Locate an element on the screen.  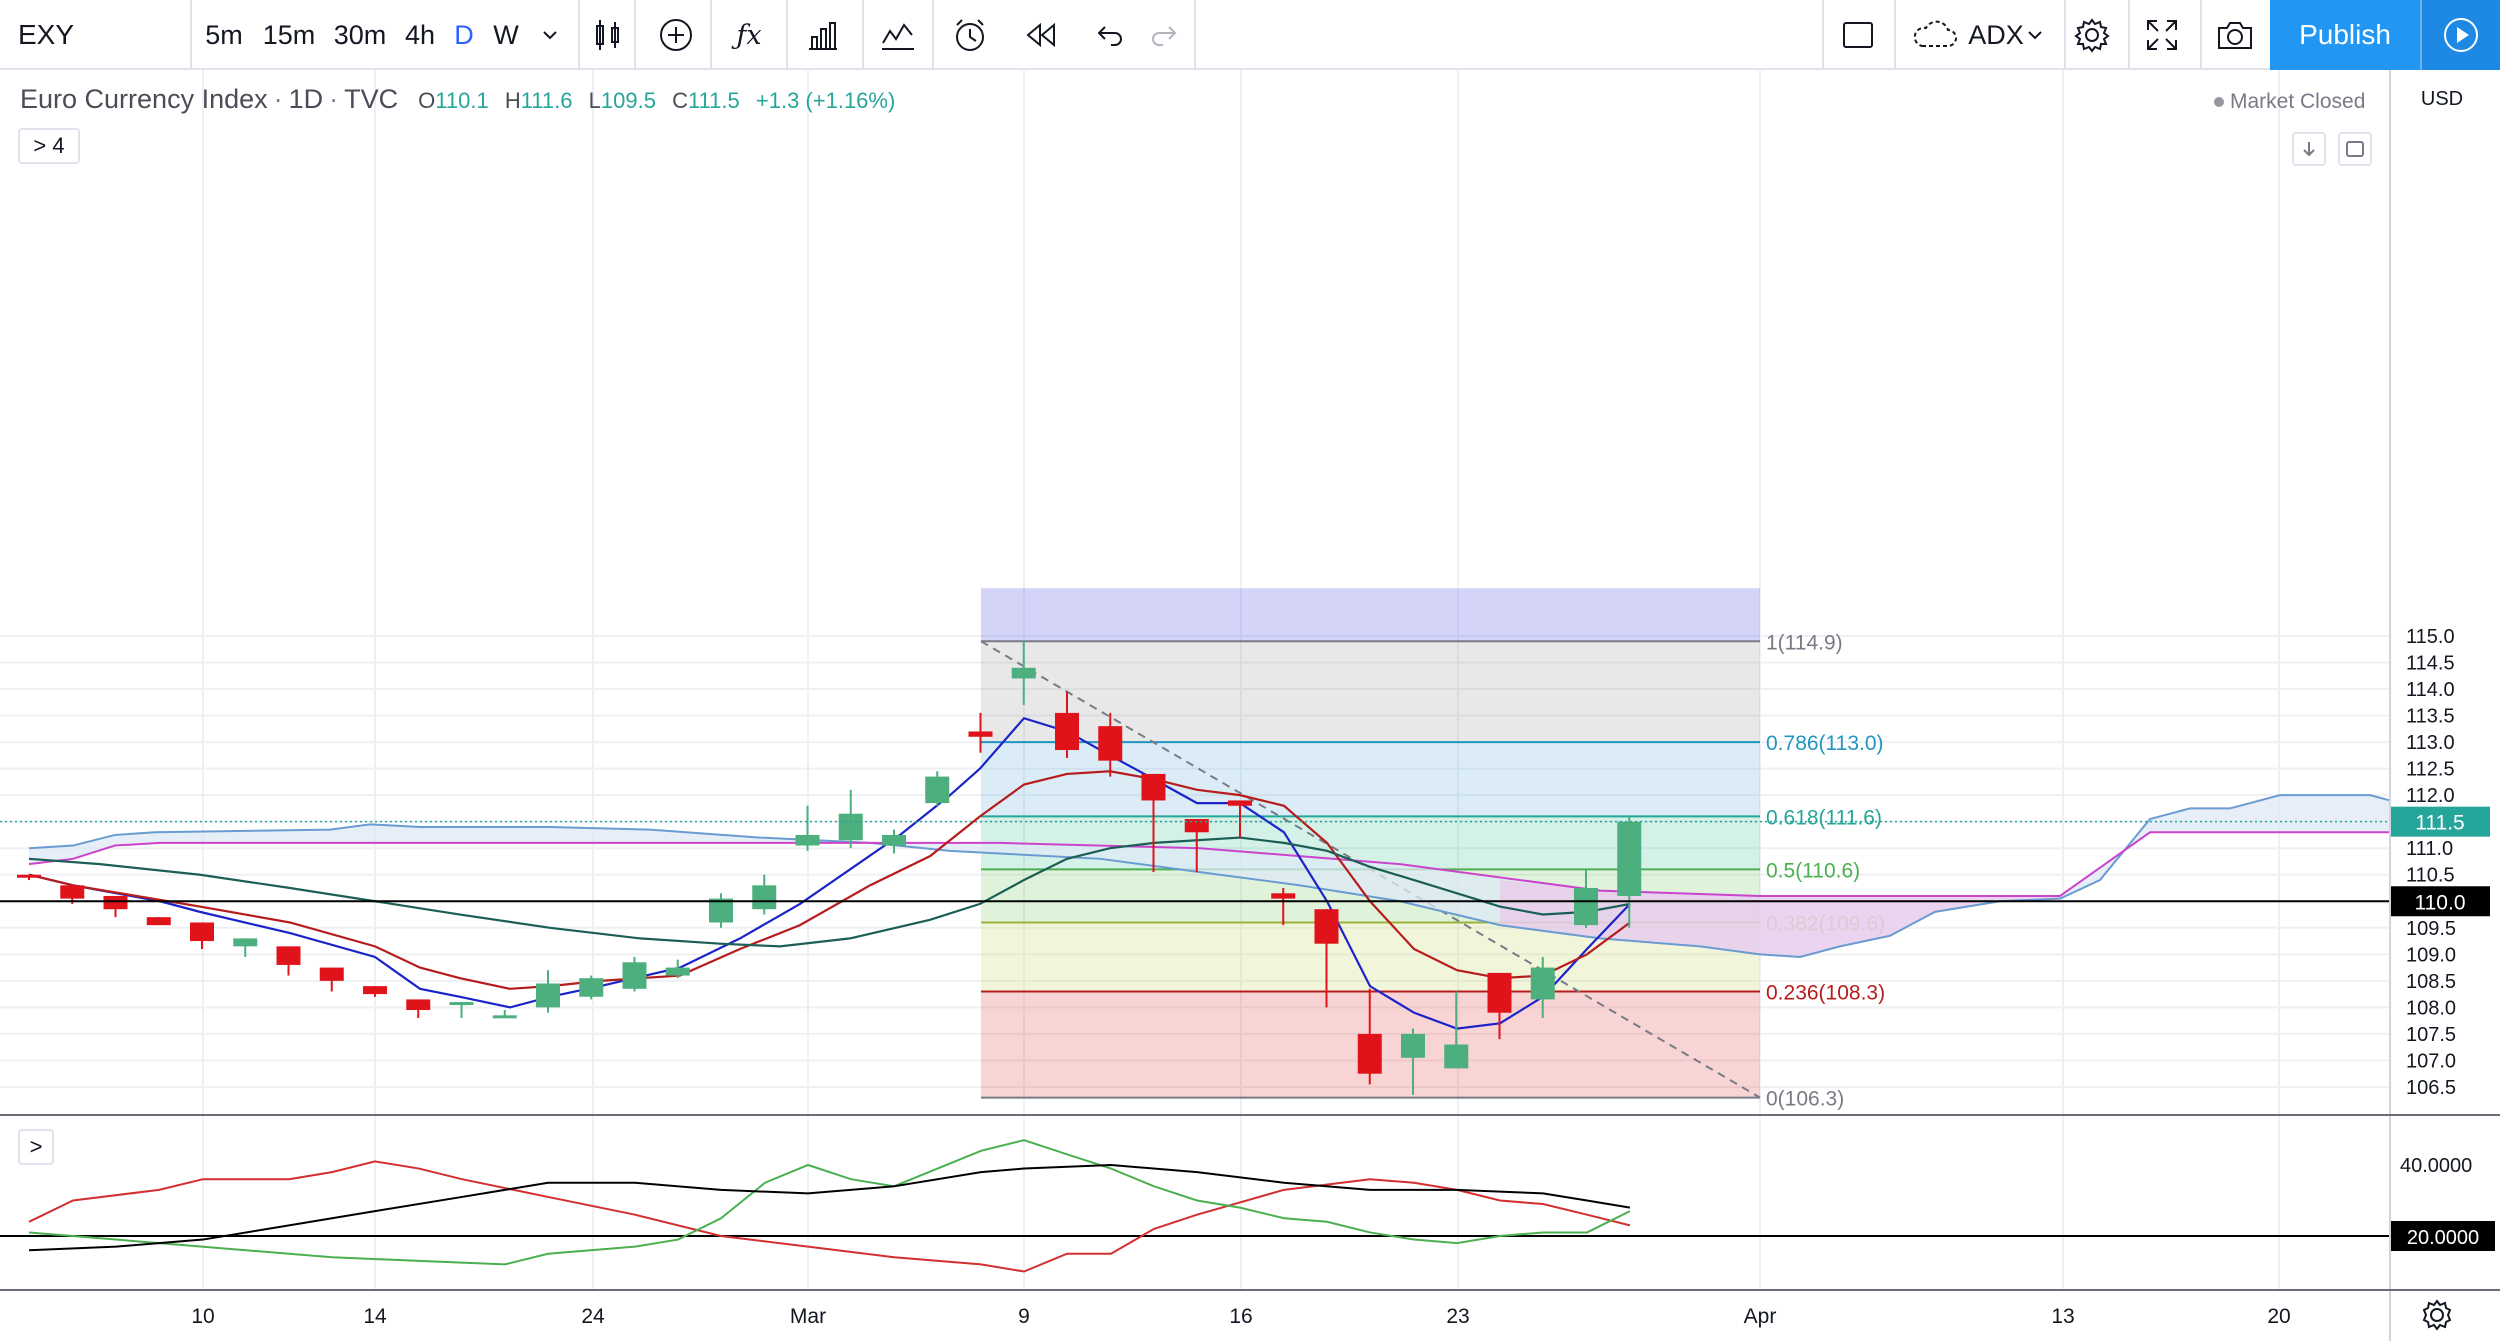
fullscreen-rect-icon is located at coordinates (1858, 35).